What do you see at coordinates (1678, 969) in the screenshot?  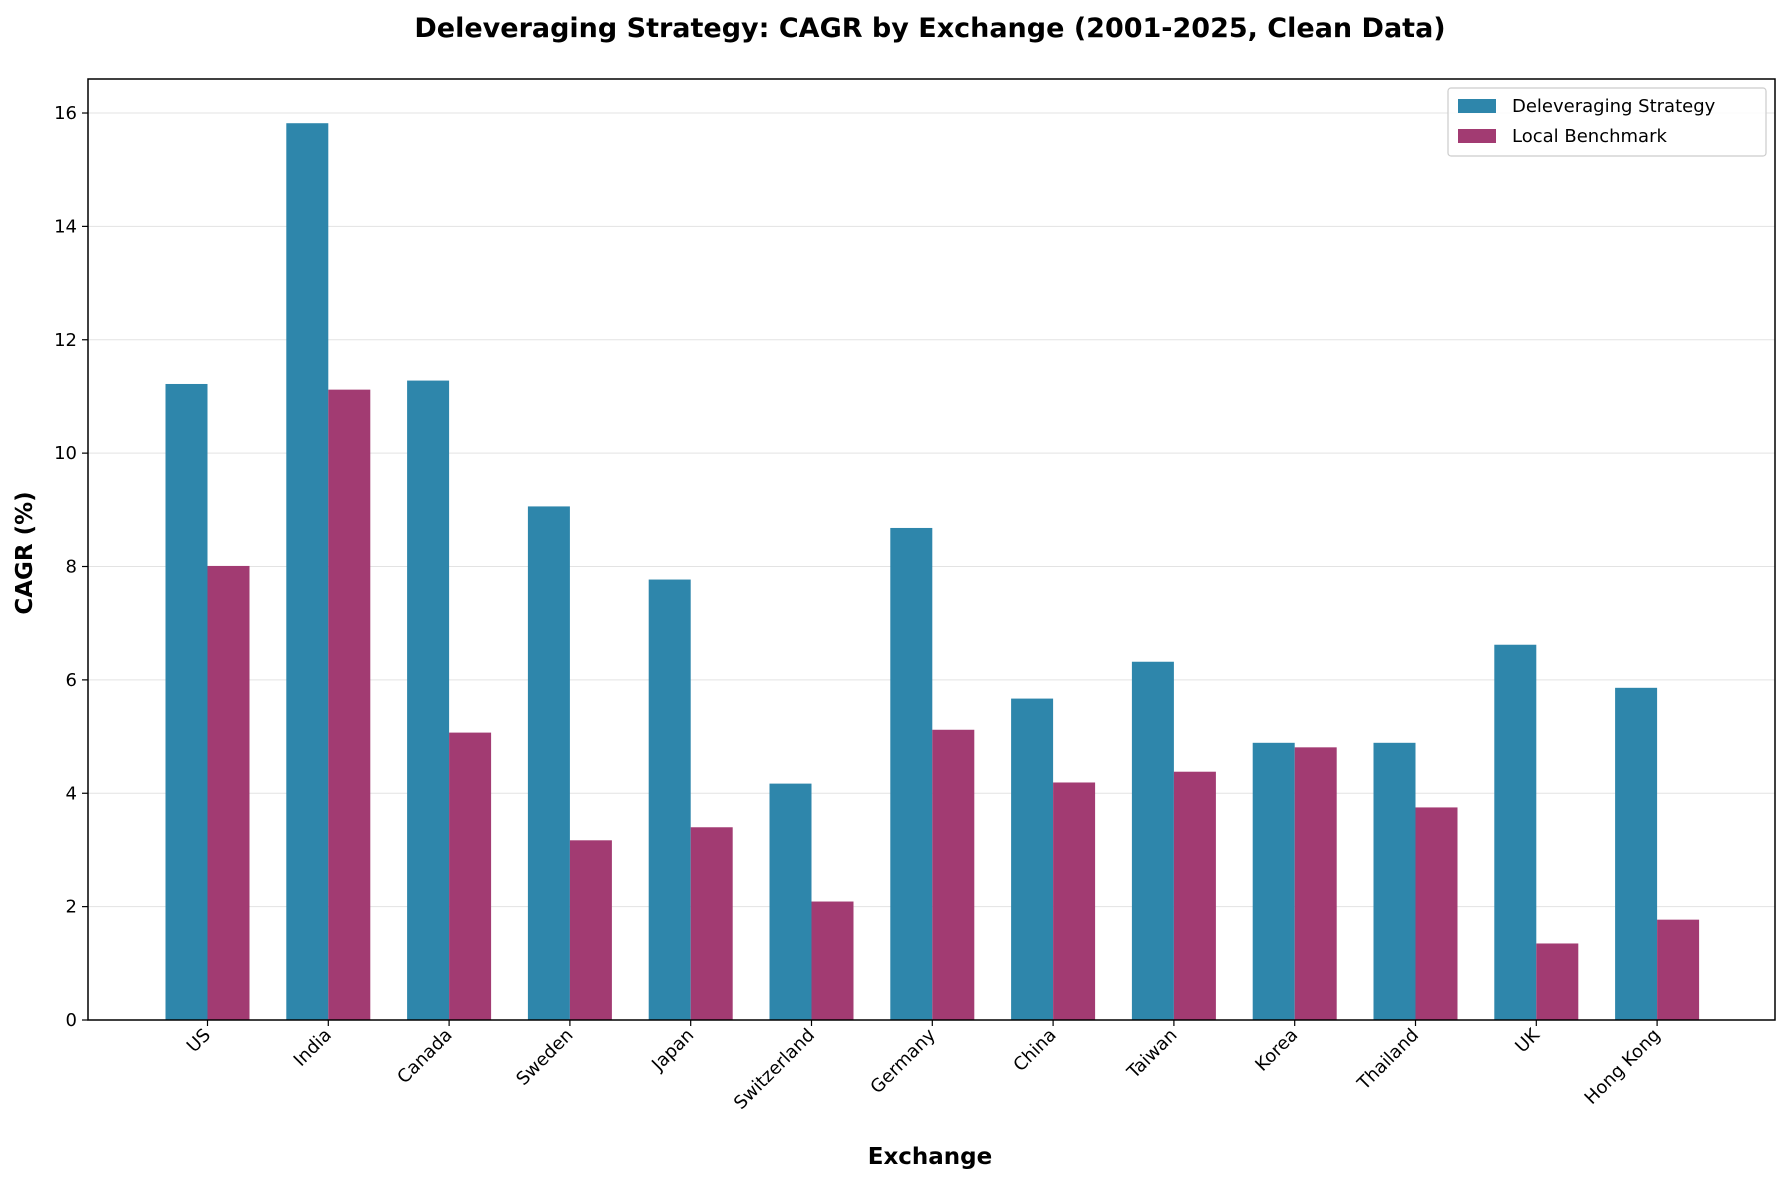 I see `bar-benchmark-hong-kong` at bounding box center [1678, 969].